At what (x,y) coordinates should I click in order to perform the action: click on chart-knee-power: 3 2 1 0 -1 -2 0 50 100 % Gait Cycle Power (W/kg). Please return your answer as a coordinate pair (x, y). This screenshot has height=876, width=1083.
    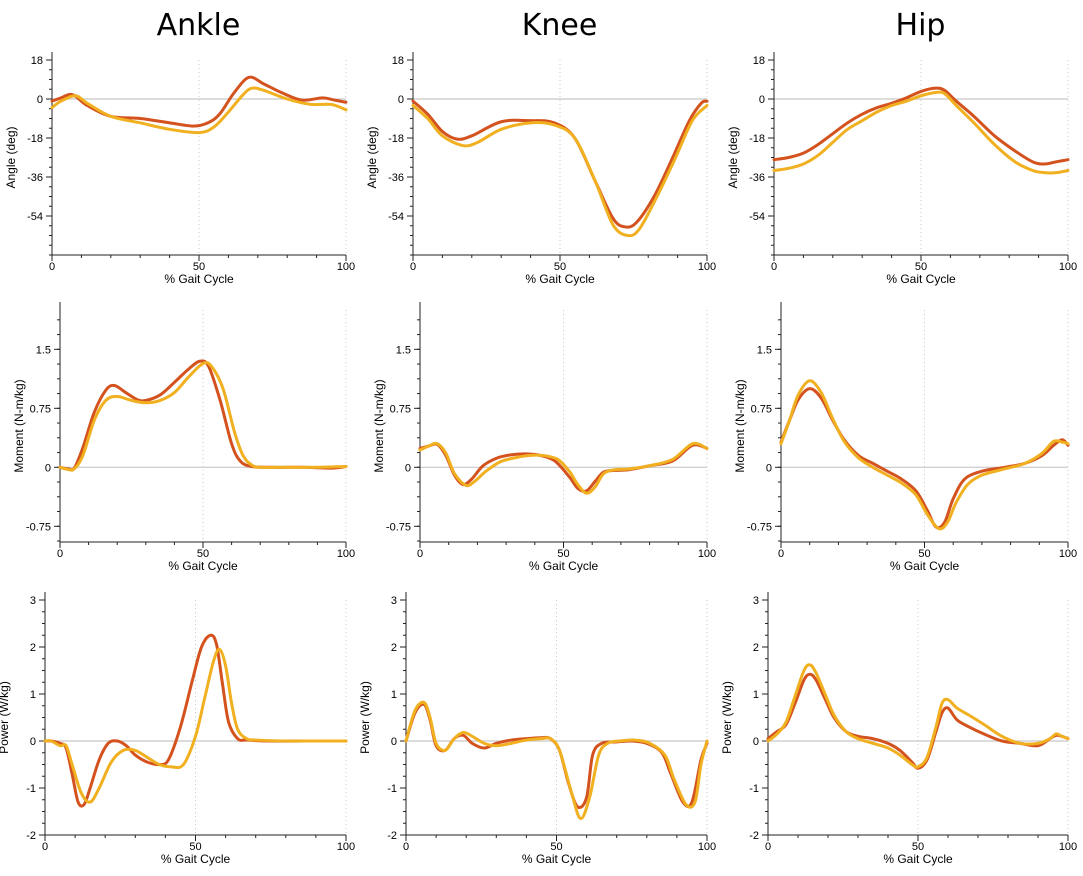
    Looking at the image, I should click on (537, 729).